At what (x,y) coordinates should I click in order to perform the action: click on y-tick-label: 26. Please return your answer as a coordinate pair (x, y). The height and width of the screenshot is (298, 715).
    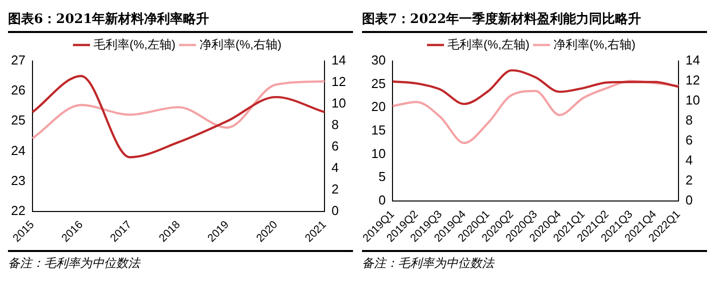
    Looking at the image, I should click on (18, 90).